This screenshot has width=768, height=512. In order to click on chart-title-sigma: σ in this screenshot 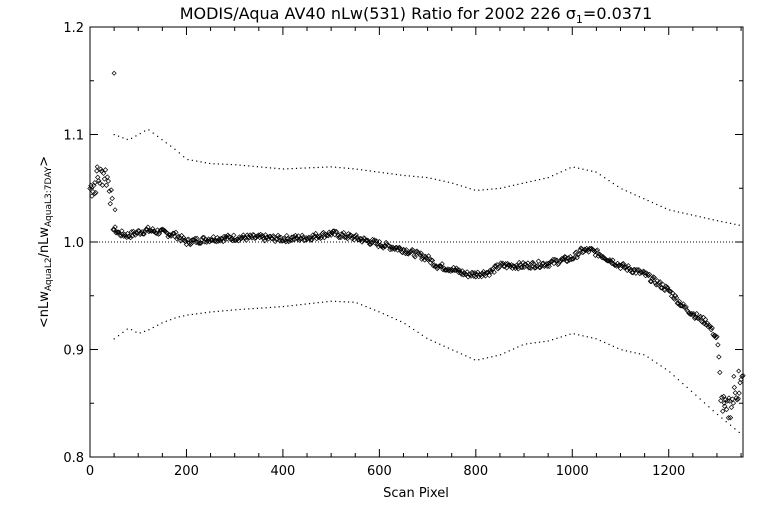, I will do `click(571, 13)`.